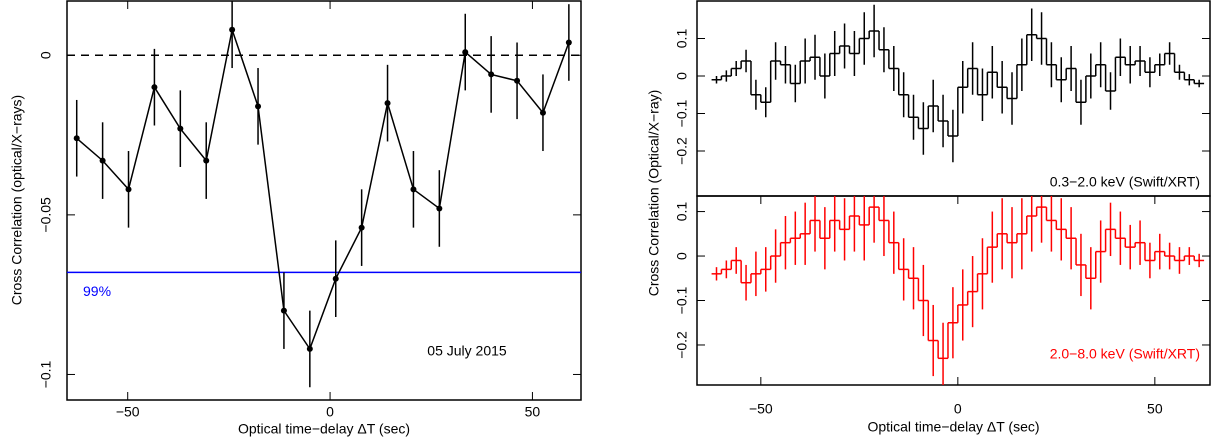 This screenshot has width=1222, height=437. What do you see at coordinates (1125, 182) in the screenshot?
I see `panel-label: 0.3−2.0 keV (Swift/XRT)` at bounding box center [1125, 182].